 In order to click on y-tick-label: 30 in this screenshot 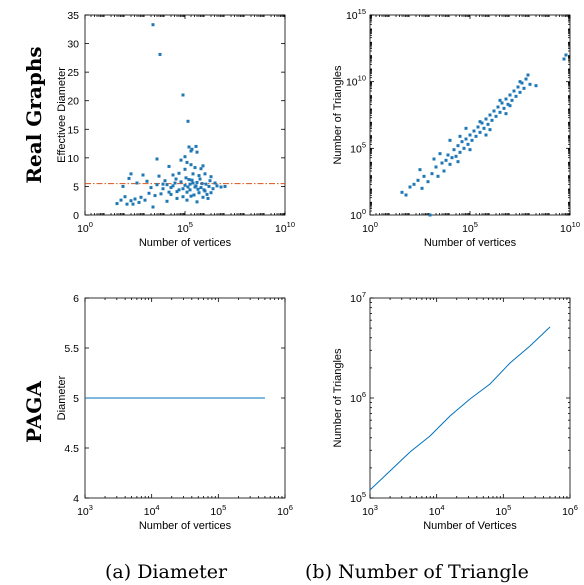, I will do `click(73, 45)`.